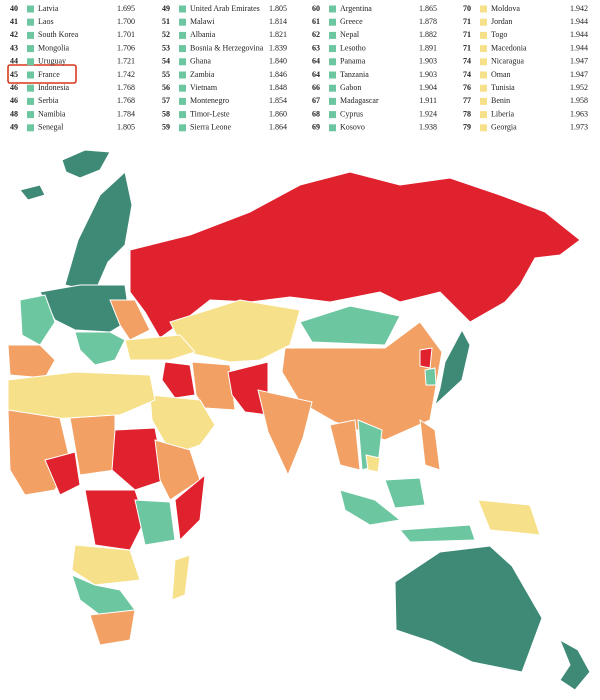 The width and height of the screenshot is (600, 700). What do you see at coordinates (52, 61) in the screenshot?
I see `country-name: Uruguay` at bounding box center [52, 61].